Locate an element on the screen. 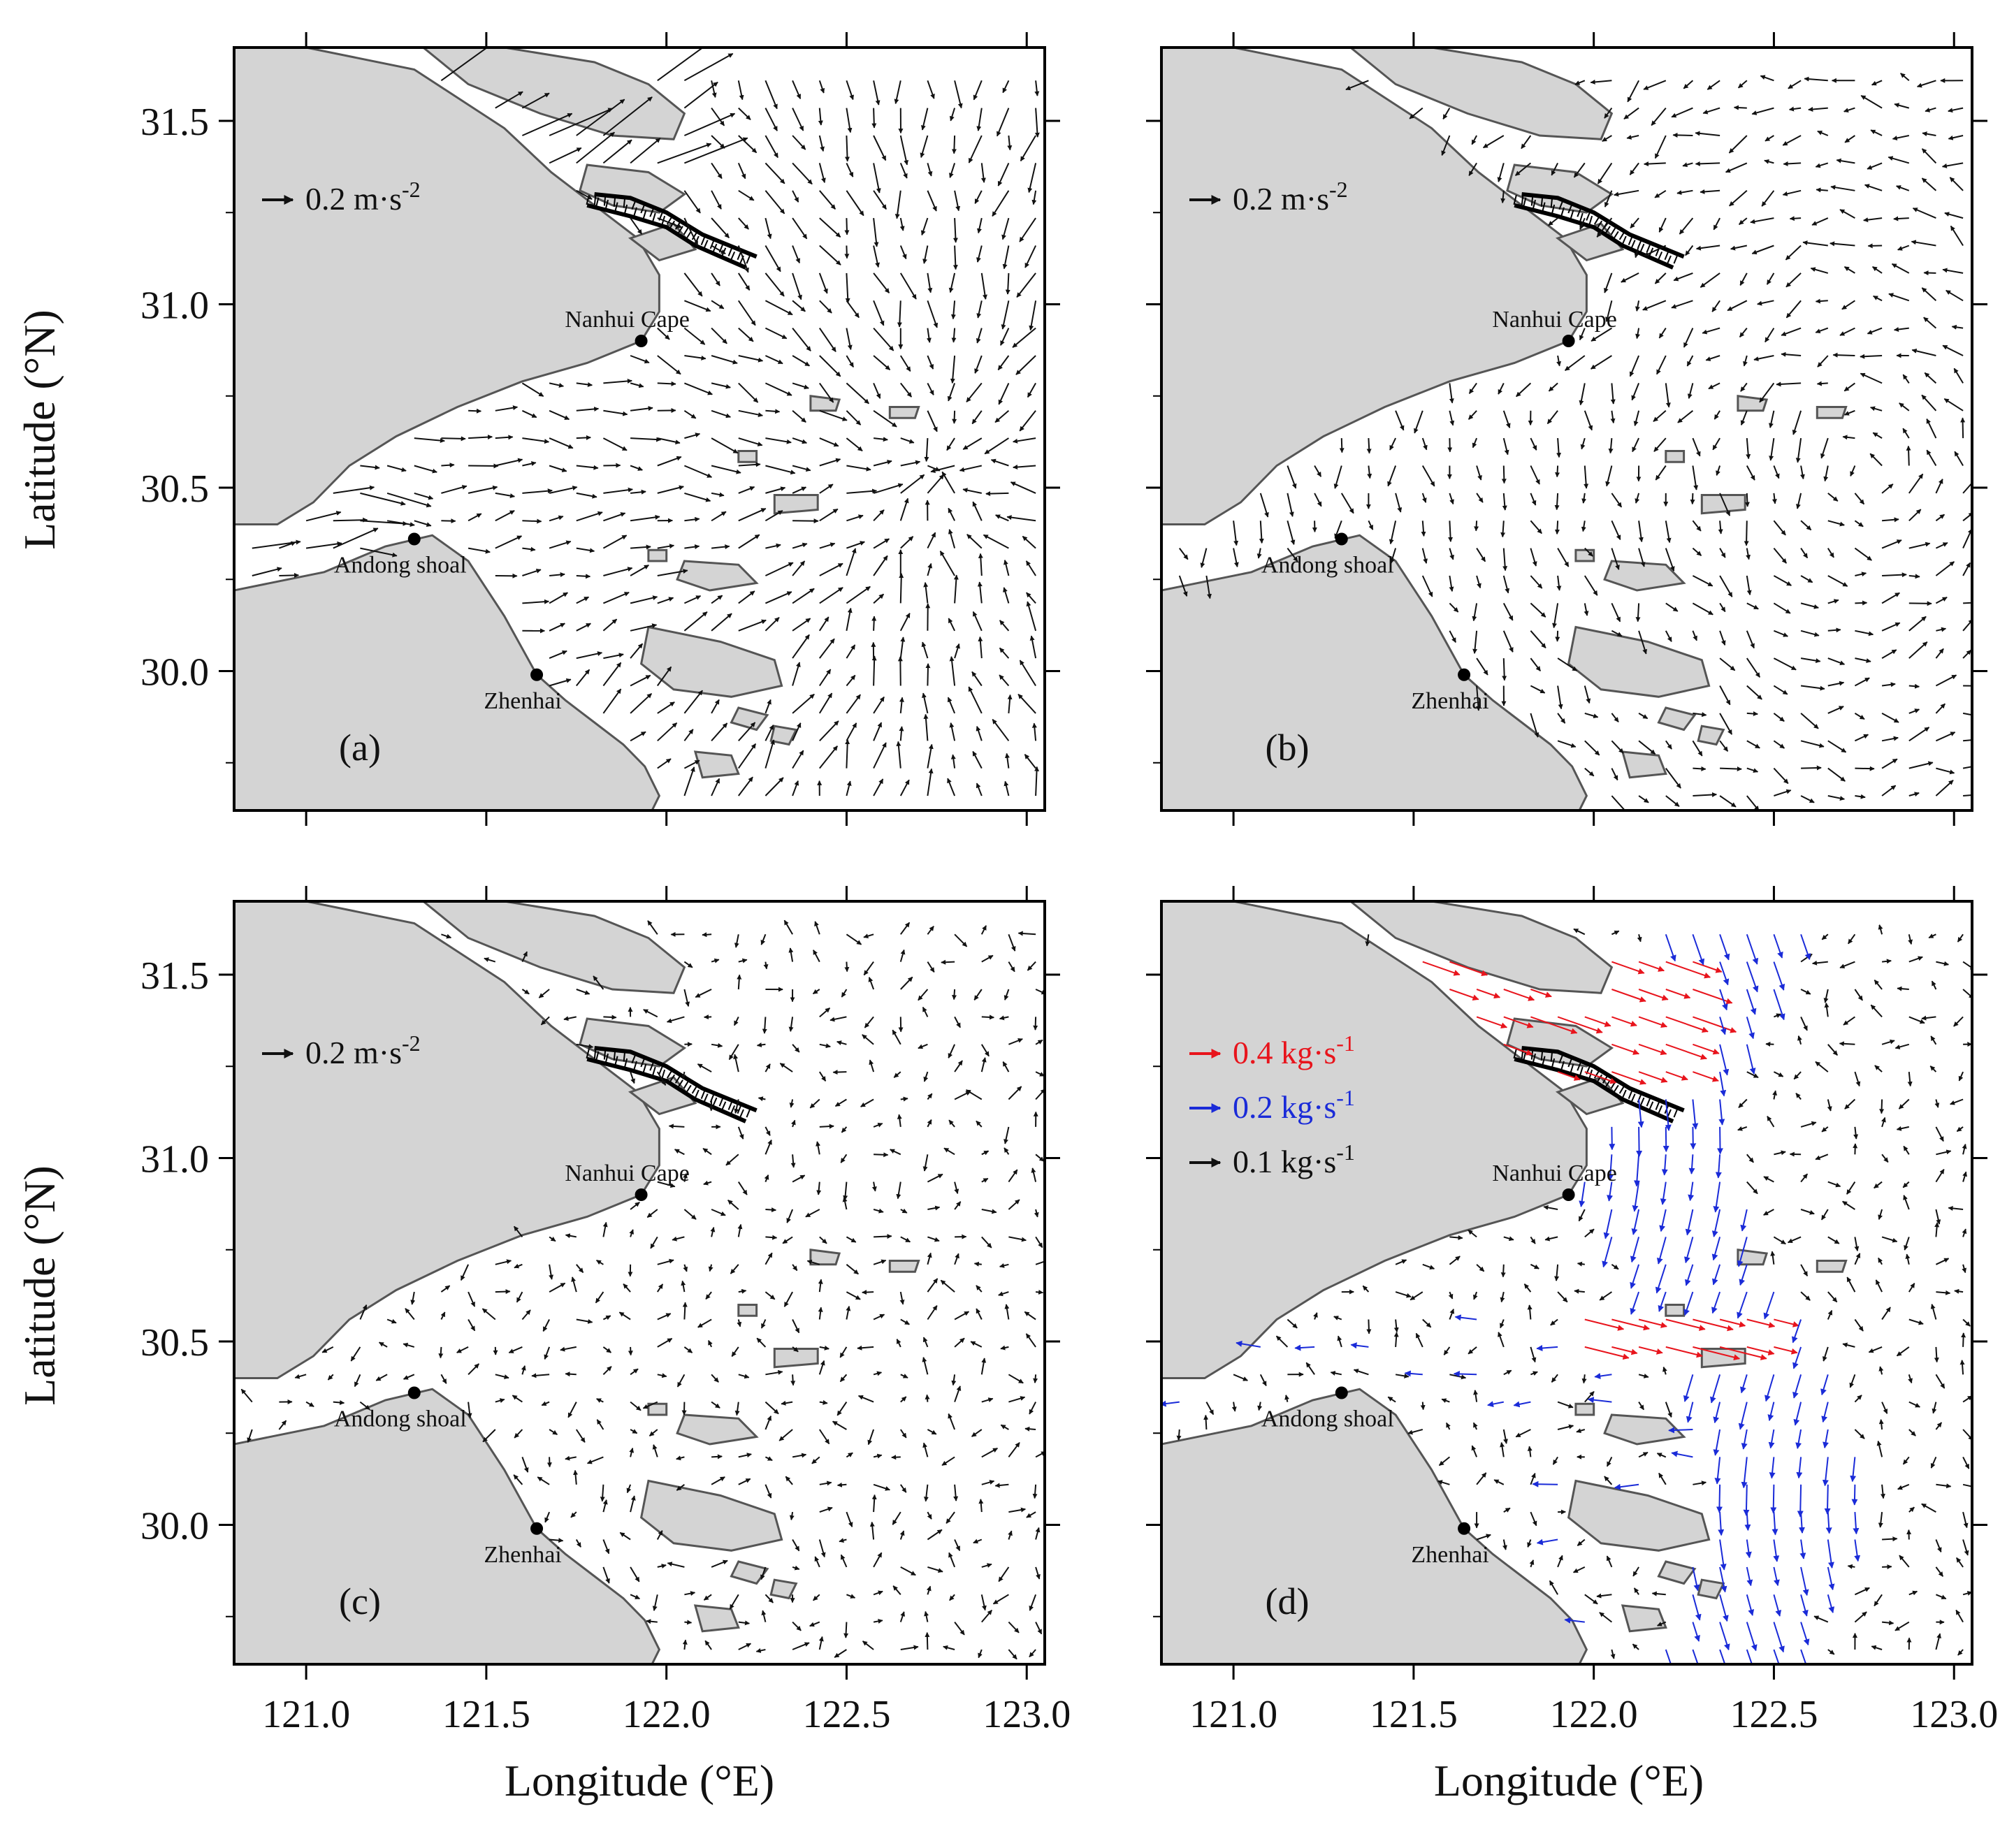 This screenshot has height=1848, width=2007. andong-shoal-label: Andong shoal is located at coordinates (400, 1419).